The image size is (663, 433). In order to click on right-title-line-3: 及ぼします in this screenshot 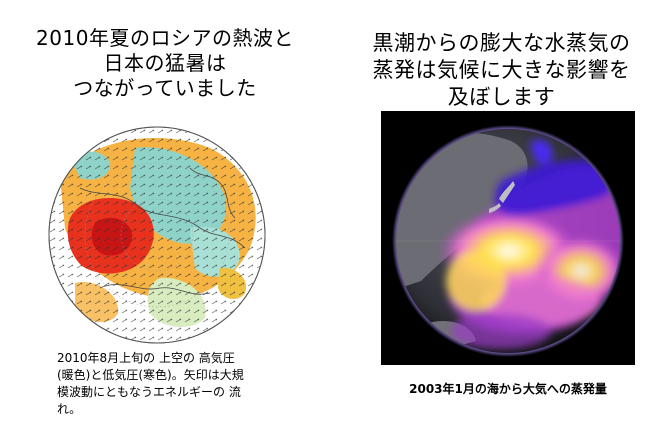, I will do `click(501, 97)`.